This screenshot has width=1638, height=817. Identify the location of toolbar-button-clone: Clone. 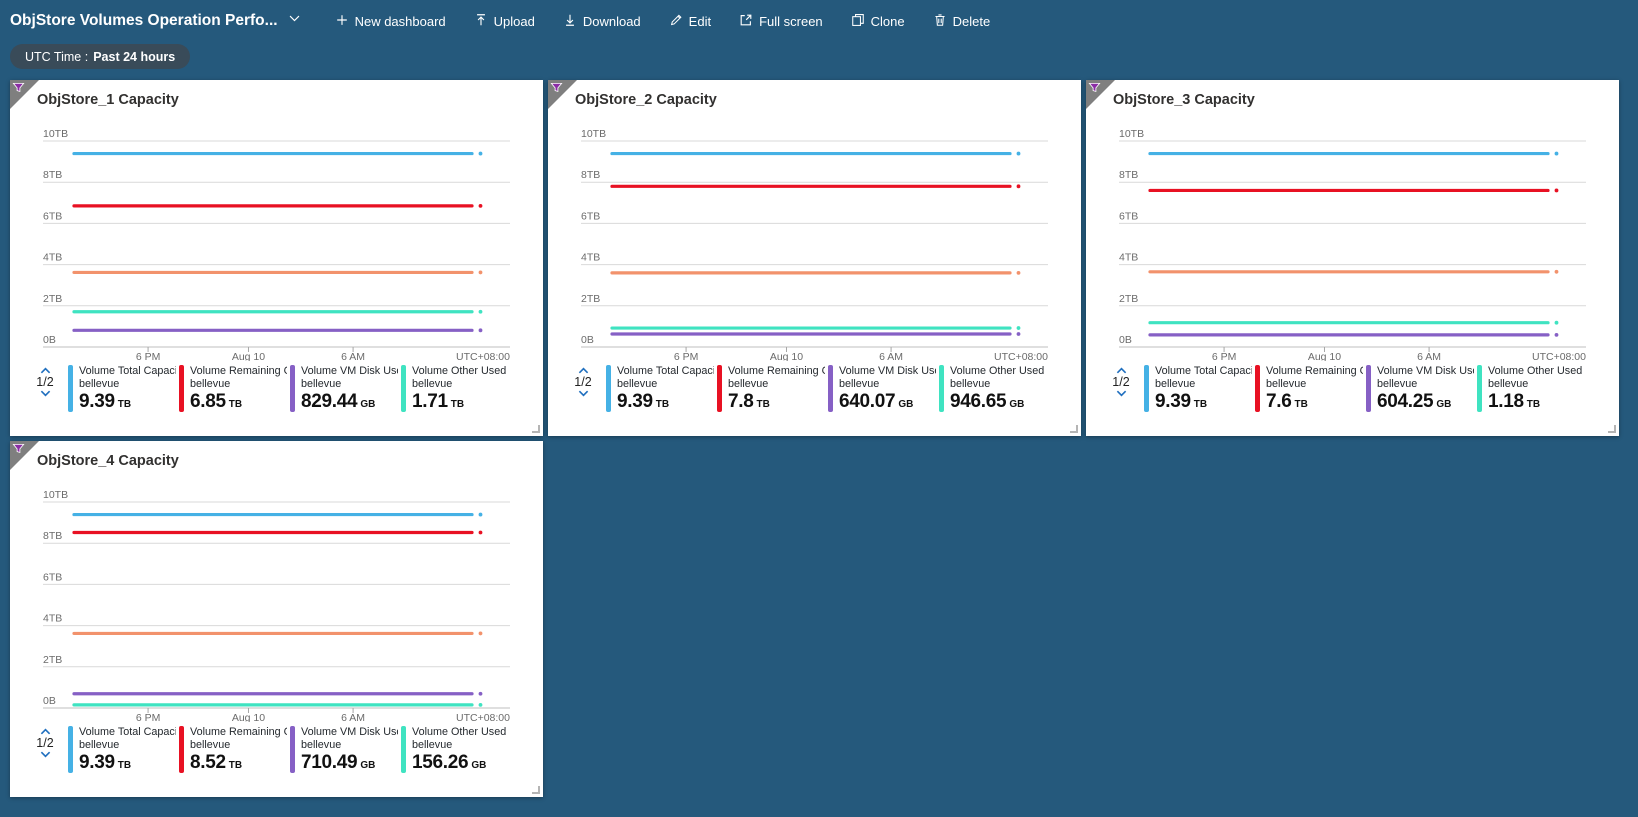
(878, 21).